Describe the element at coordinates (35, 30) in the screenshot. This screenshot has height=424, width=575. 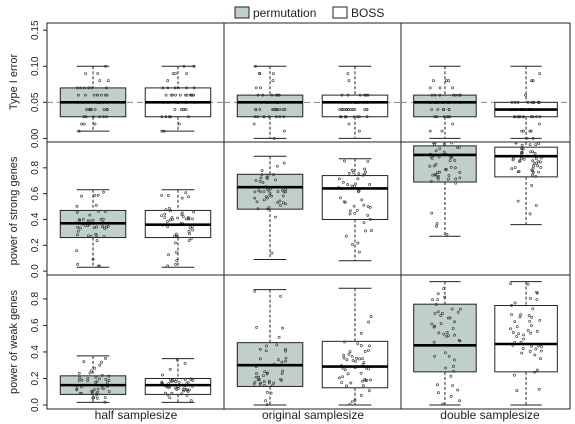
I see `y-tick-label: 0.15` at that location.